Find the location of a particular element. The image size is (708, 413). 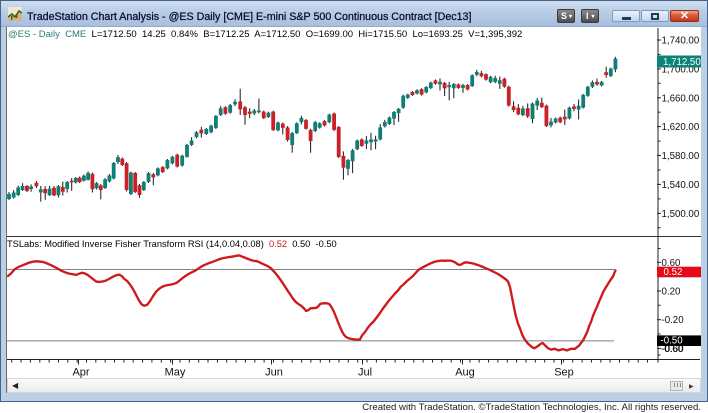

svg-text: 1,500.00 is located at coordinates (681, 214).